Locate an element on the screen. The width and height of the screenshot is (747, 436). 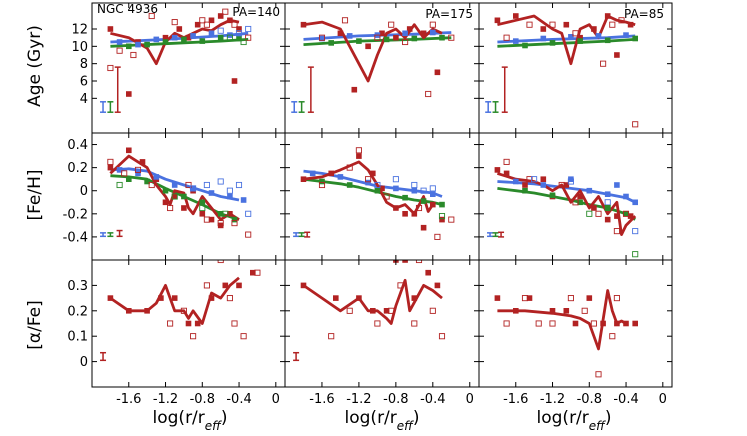
pa-label-col-2: PA=175 is located at coordinates (449, 14).